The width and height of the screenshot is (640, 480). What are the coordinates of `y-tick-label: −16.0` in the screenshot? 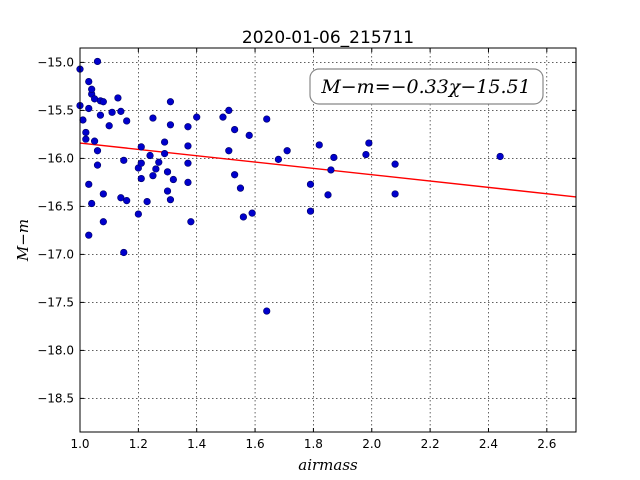 It's located at (55, 158).